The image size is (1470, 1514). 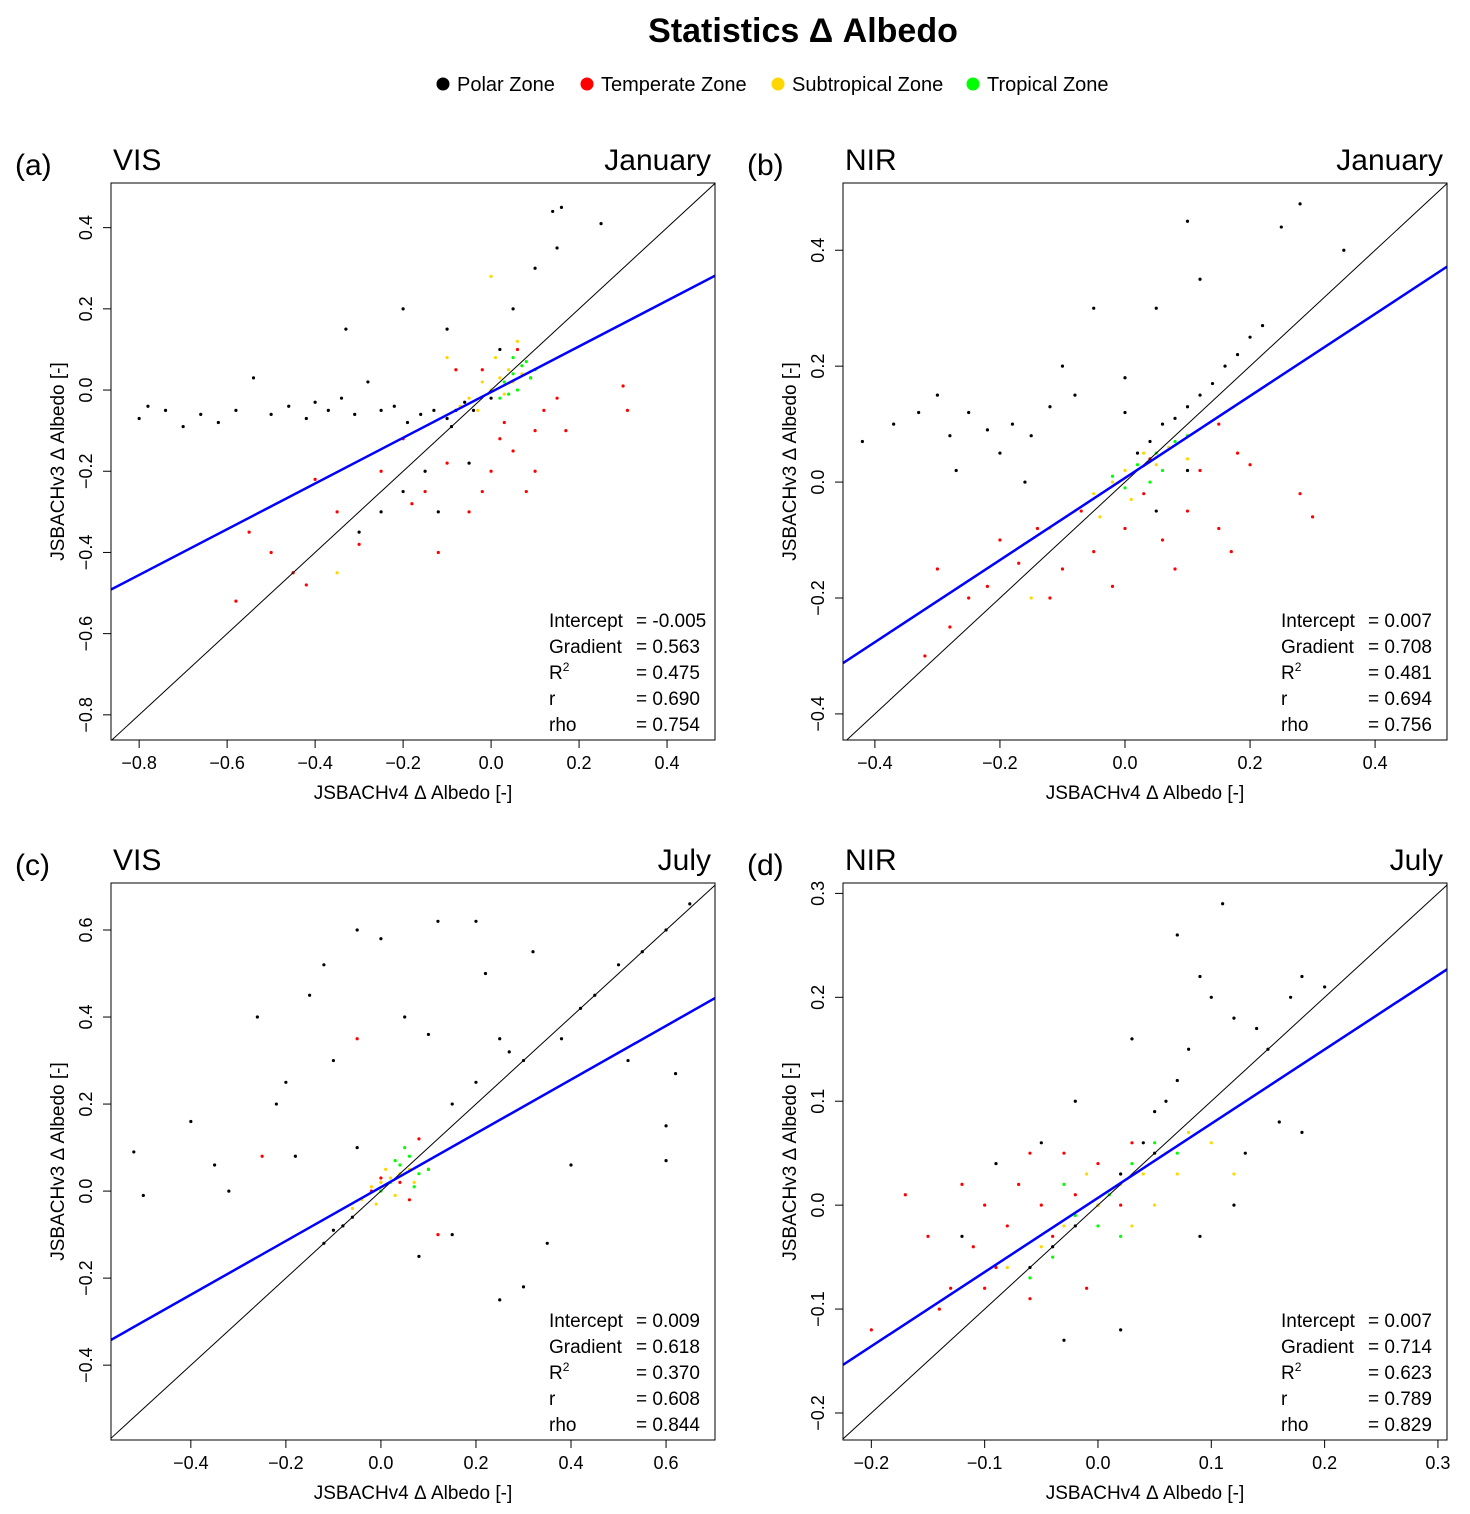 I want to click on stat-name: R, so click(x=1288, y=1373).